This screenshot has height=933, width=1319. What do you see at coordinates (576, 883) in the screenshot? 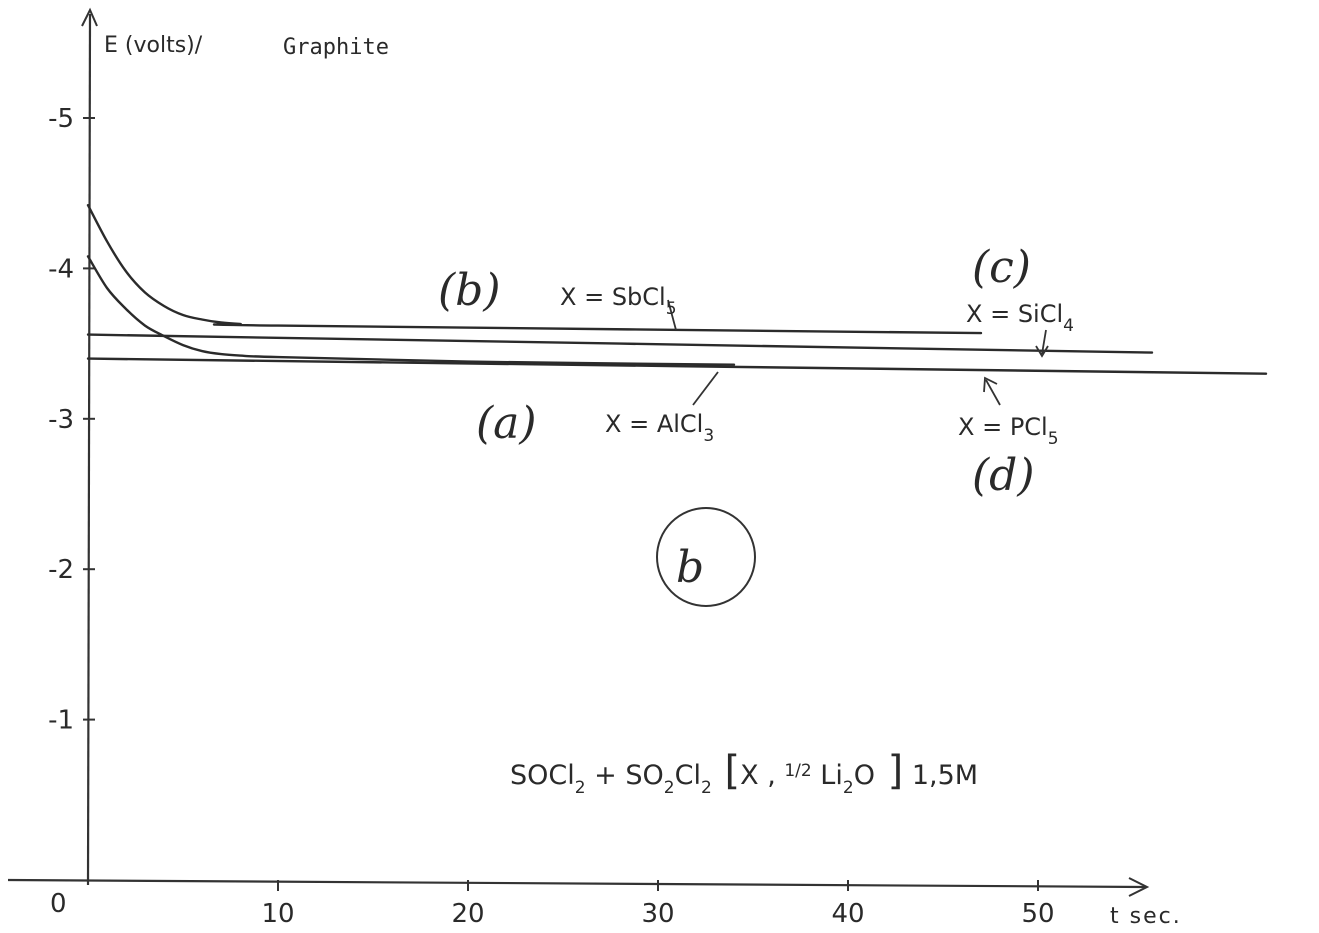
I see `x-axis-line` at bounding box center [576, 883].